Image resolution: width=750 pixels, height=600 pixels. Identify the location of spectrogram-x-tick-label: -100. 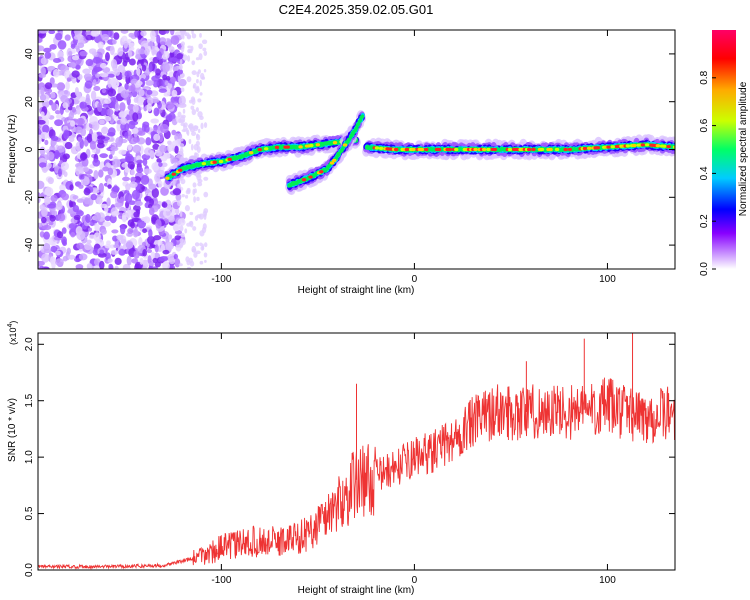
(221, 279).